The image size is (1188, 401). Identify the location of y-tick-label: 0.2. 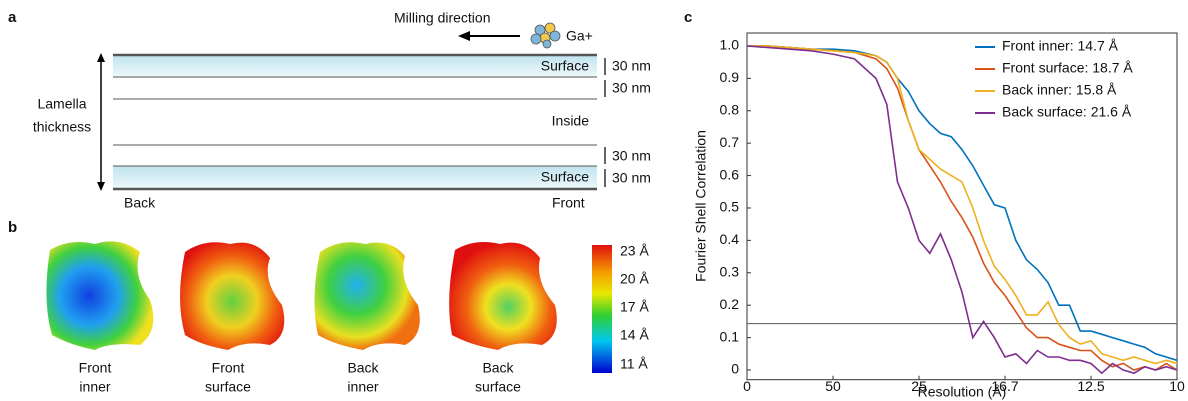
(730, 304).